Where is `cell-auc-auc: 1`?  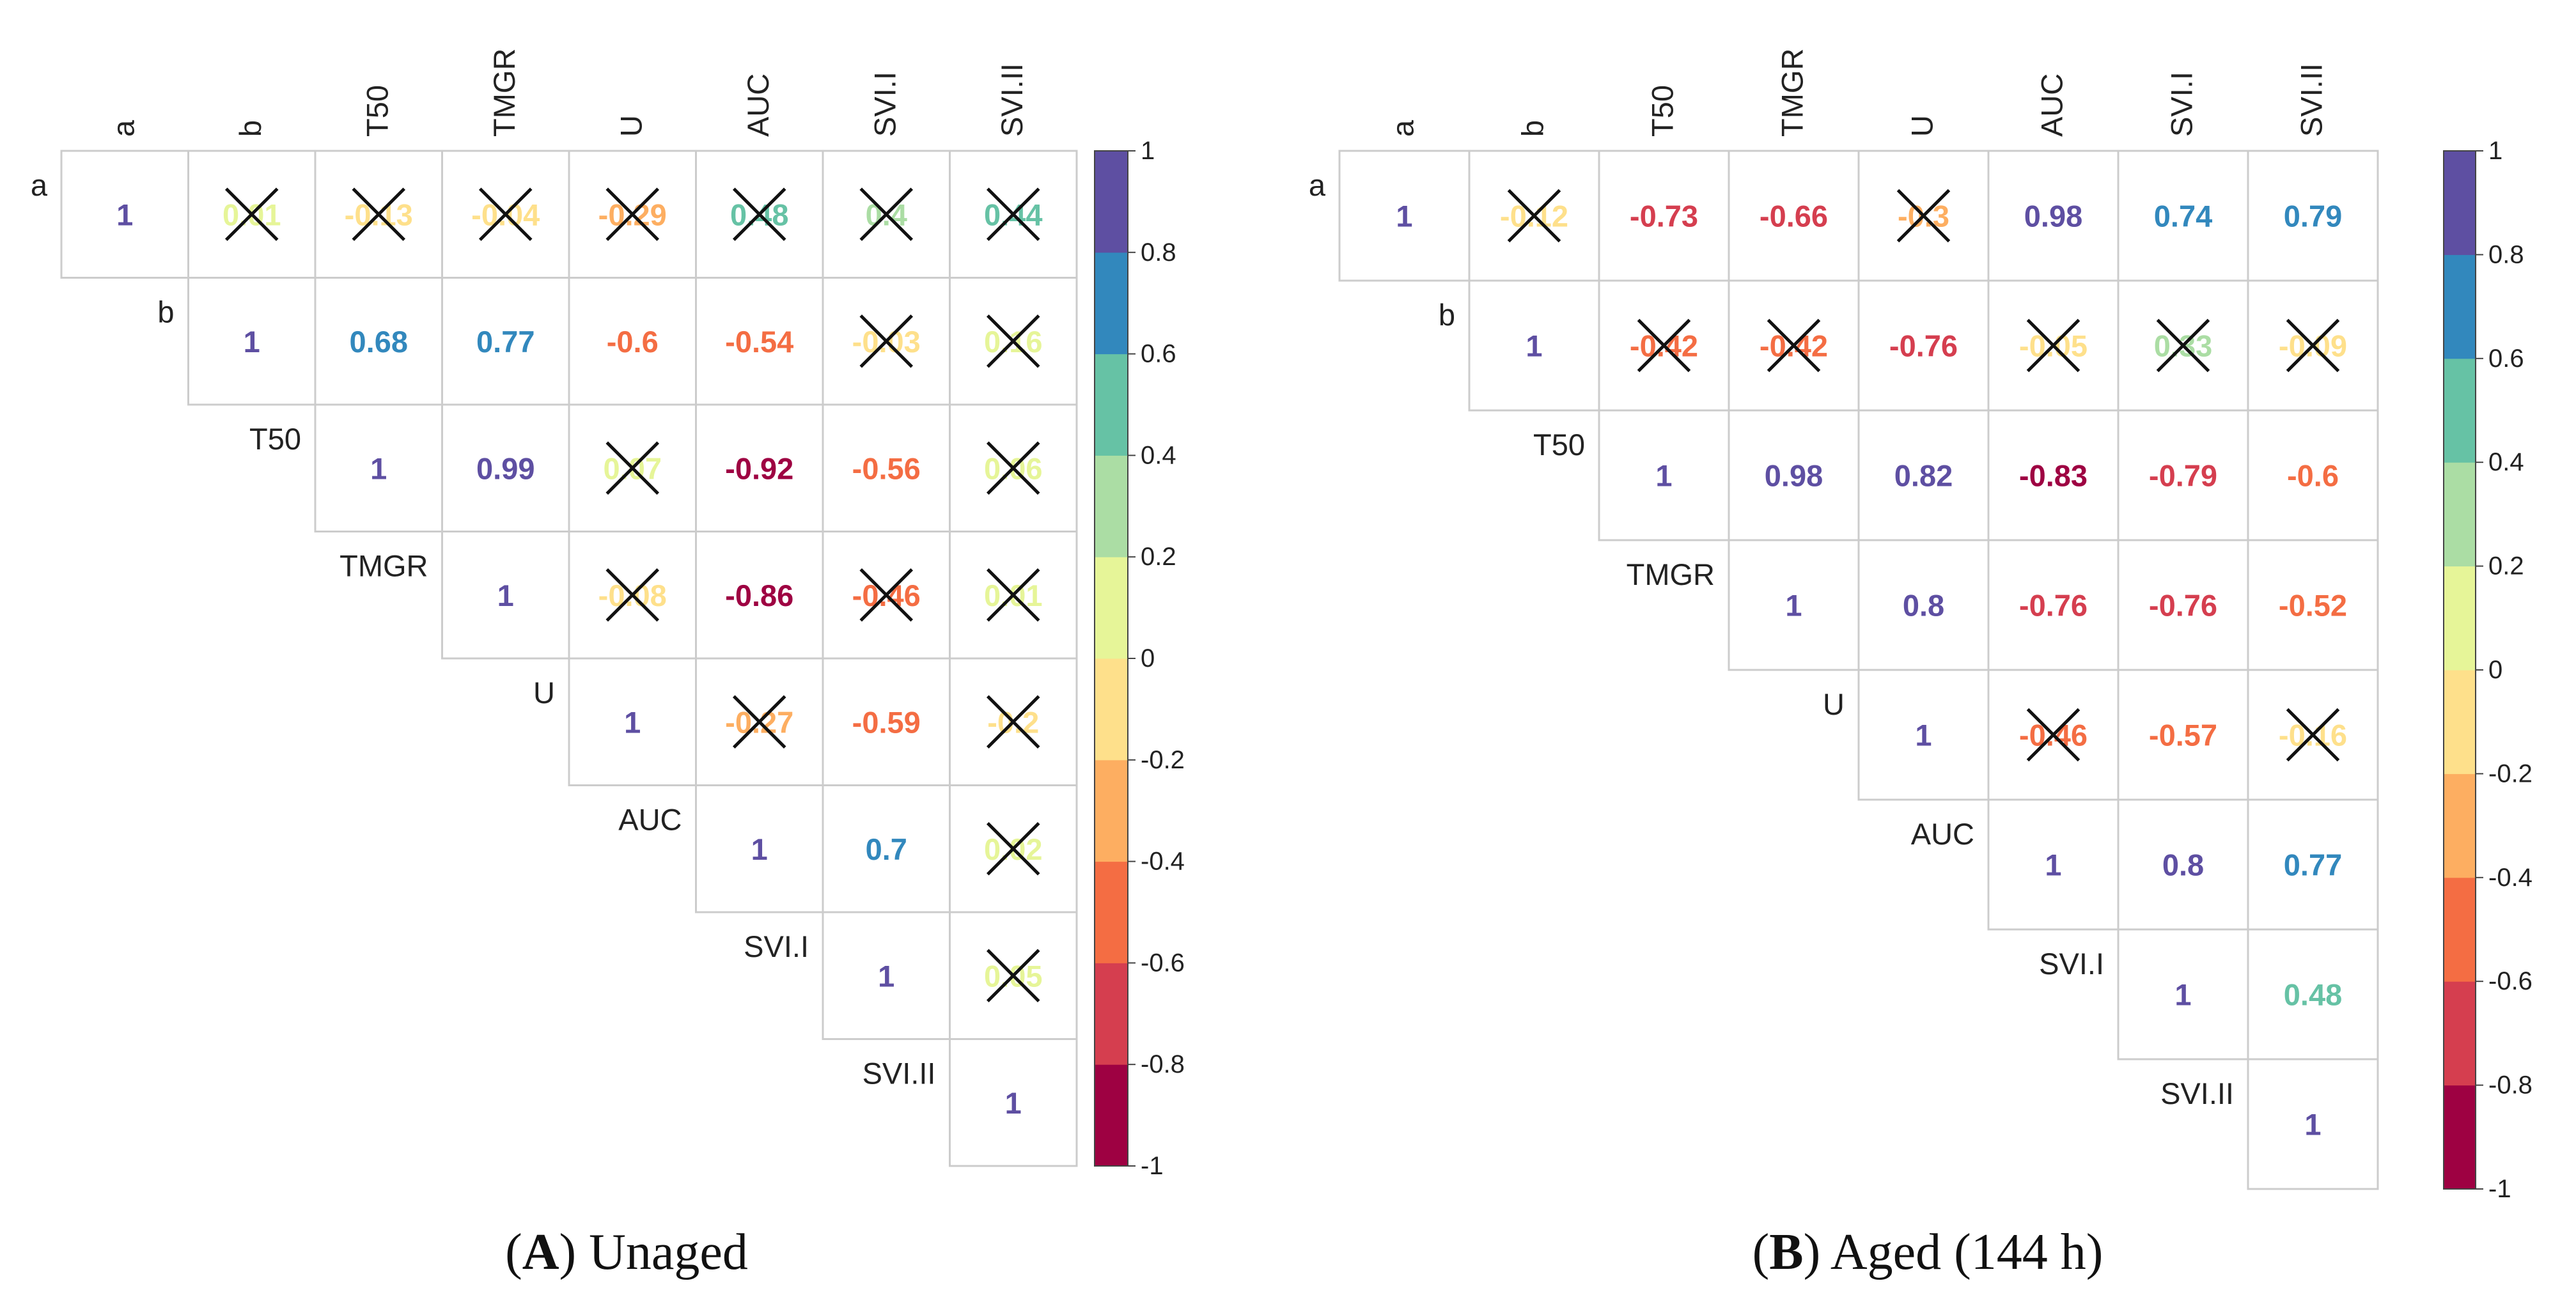 cell-auc-auc: 1 is located at coordinates (2053, 864).